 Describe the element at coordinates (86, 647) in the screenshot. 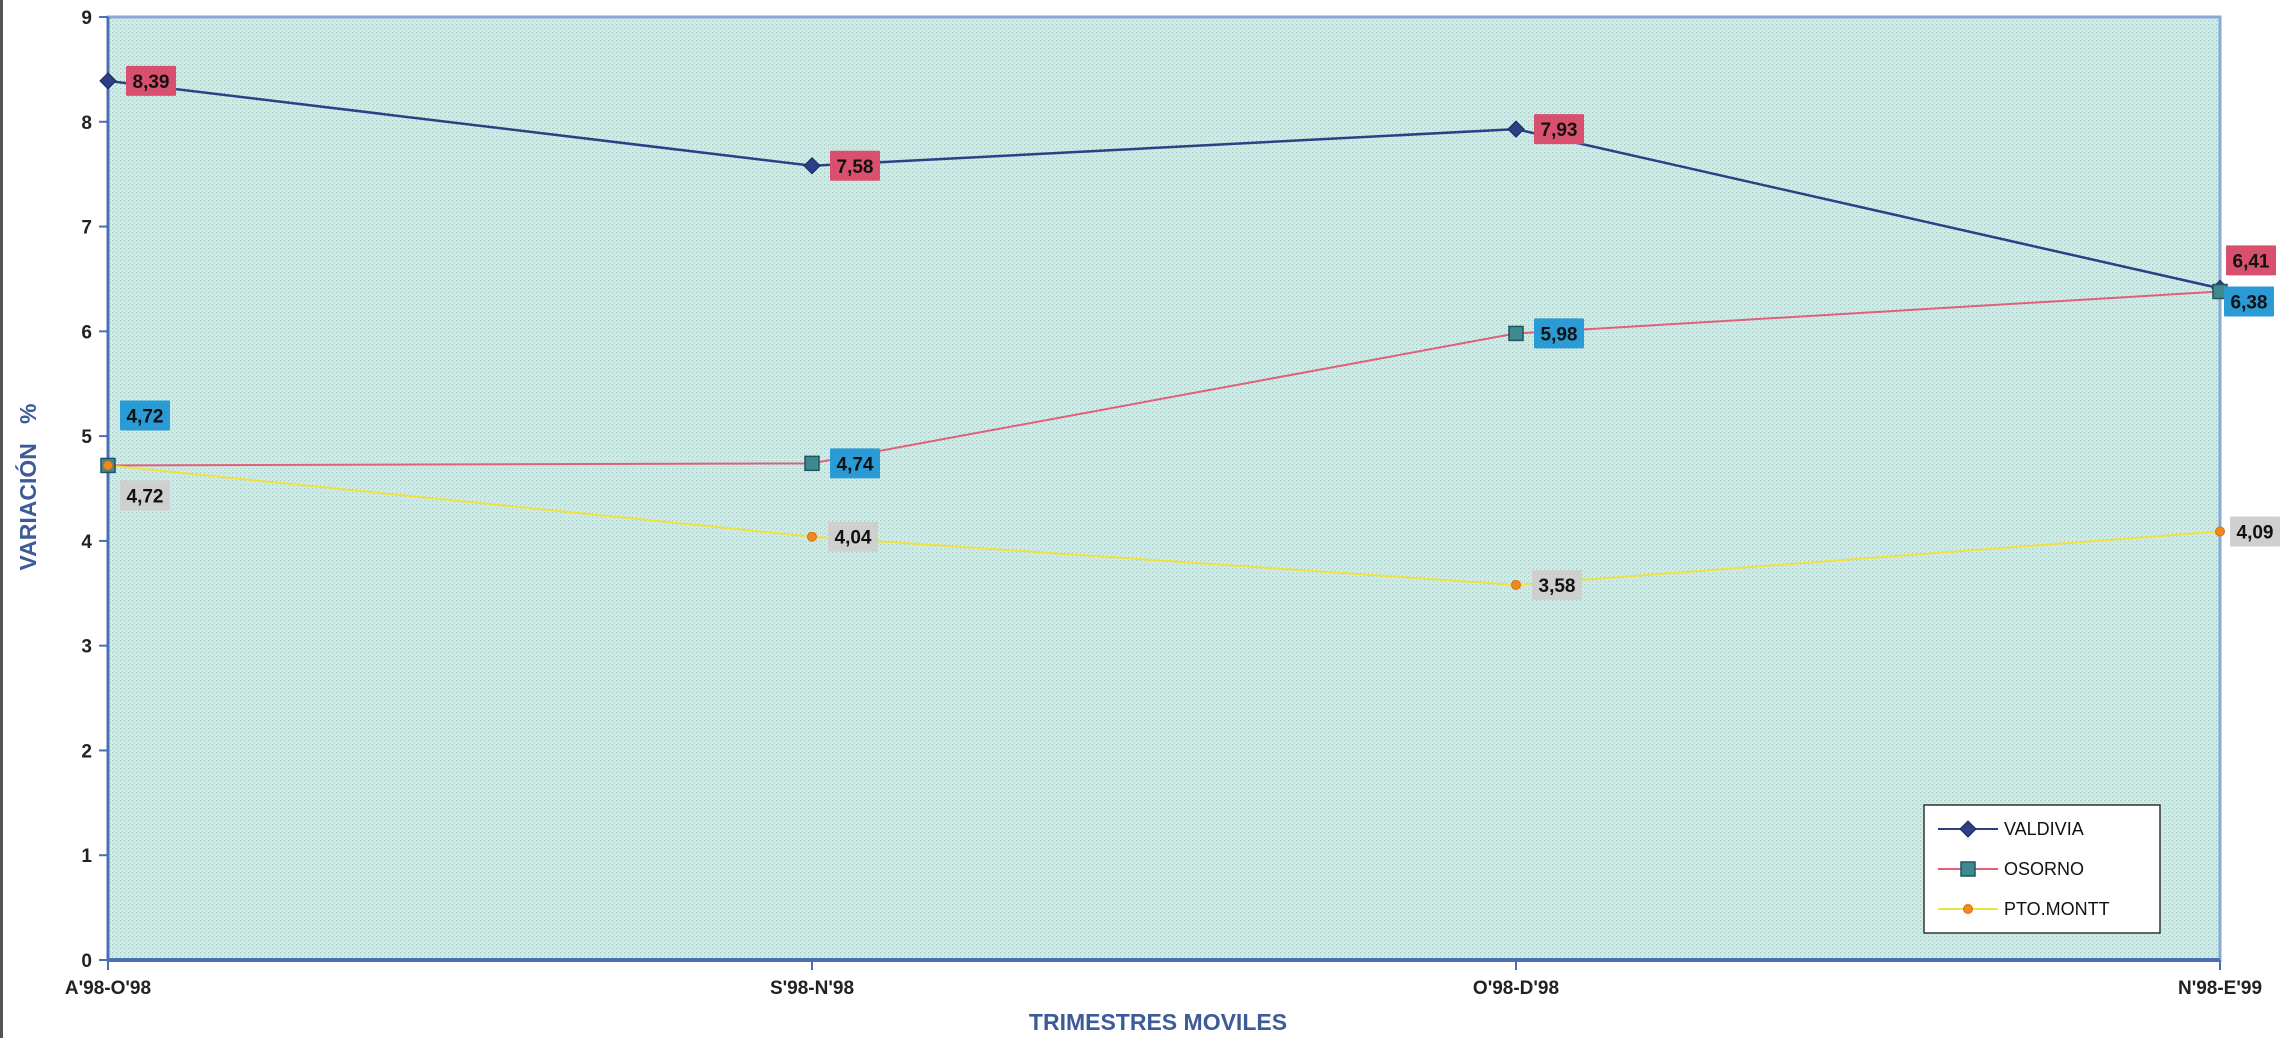

I see `y-tick-label: 3` at that location.